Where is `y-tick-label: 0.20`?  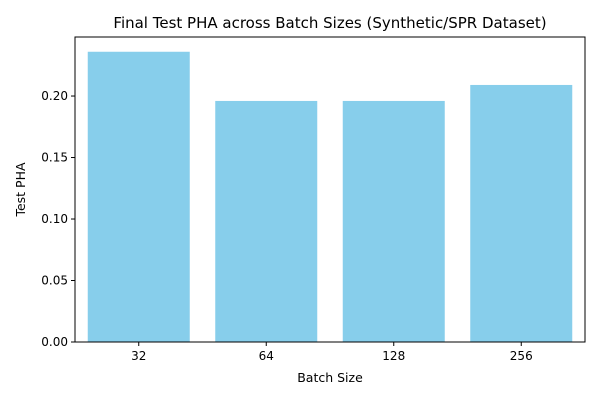
y-tick-label: 0.20 is located at coordinates (54, 96).